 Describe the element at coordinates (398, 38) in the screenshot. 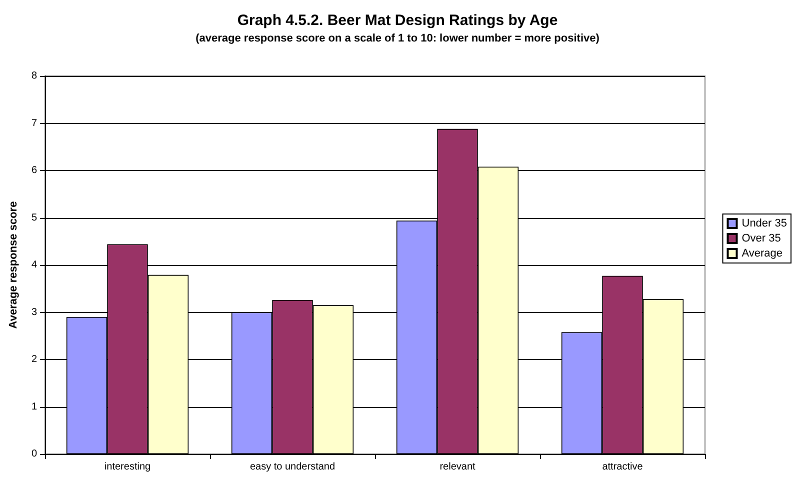

I see `chart-subtitle: (average response score on a scale of 1 to 10: lower number = more positive)` at that location.